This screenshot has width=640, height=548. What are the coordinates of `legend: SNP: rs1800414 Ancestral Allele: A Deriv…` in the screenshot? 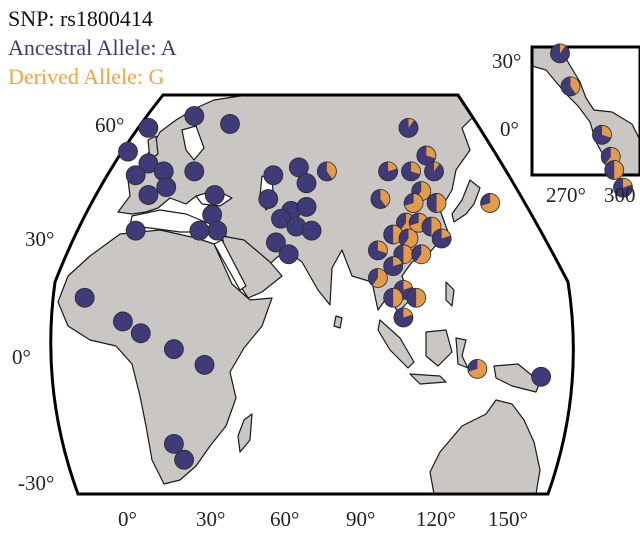 It's located at (92, 47).